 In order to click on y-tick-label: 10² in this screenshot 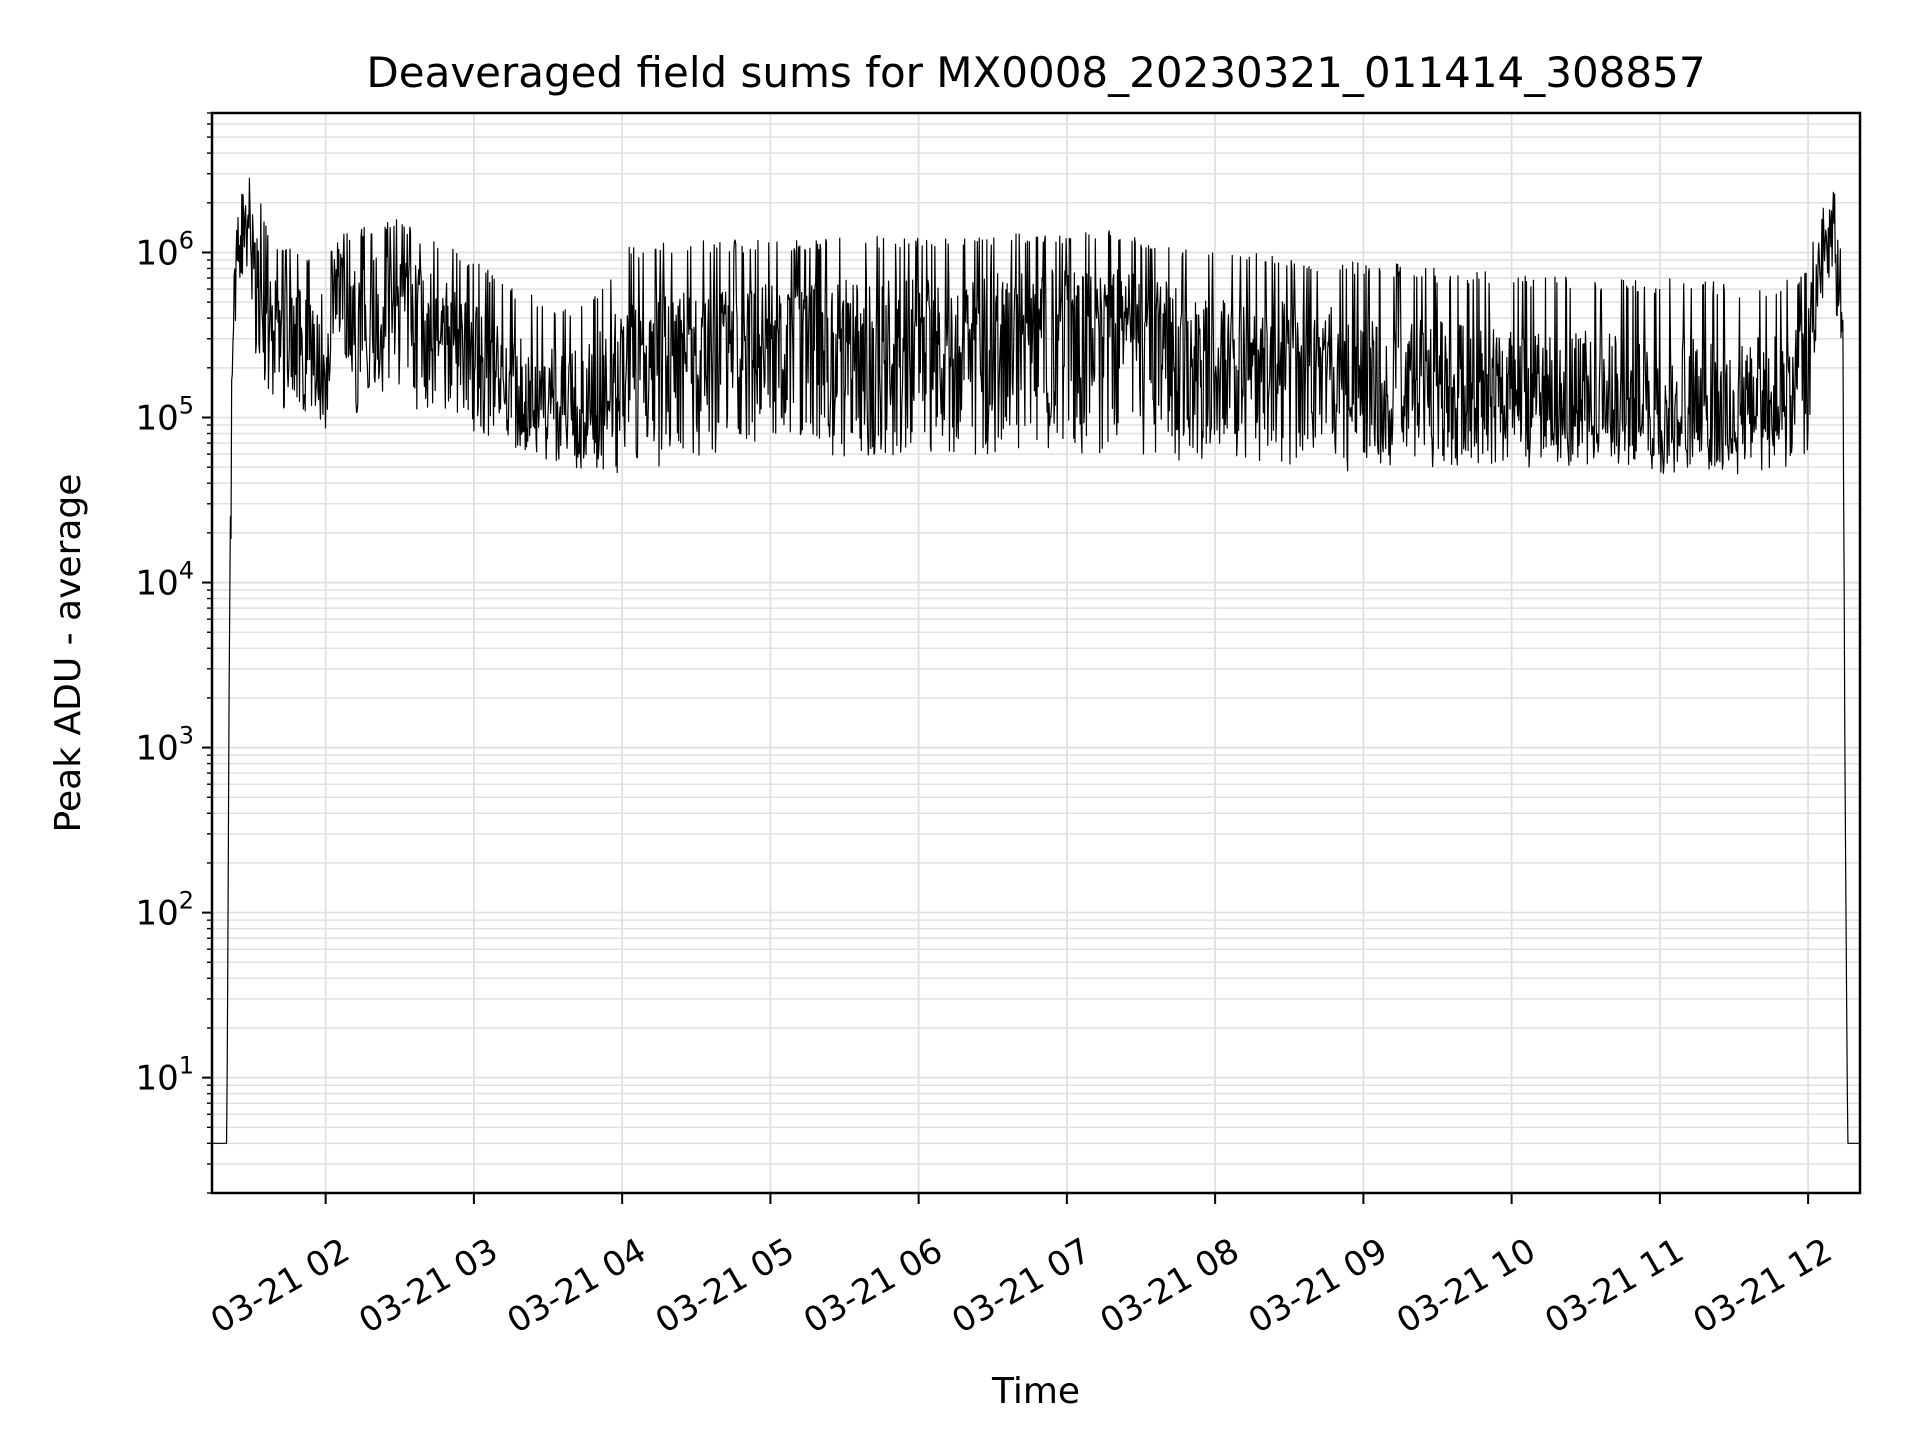, I will do `click(164, 910)`.